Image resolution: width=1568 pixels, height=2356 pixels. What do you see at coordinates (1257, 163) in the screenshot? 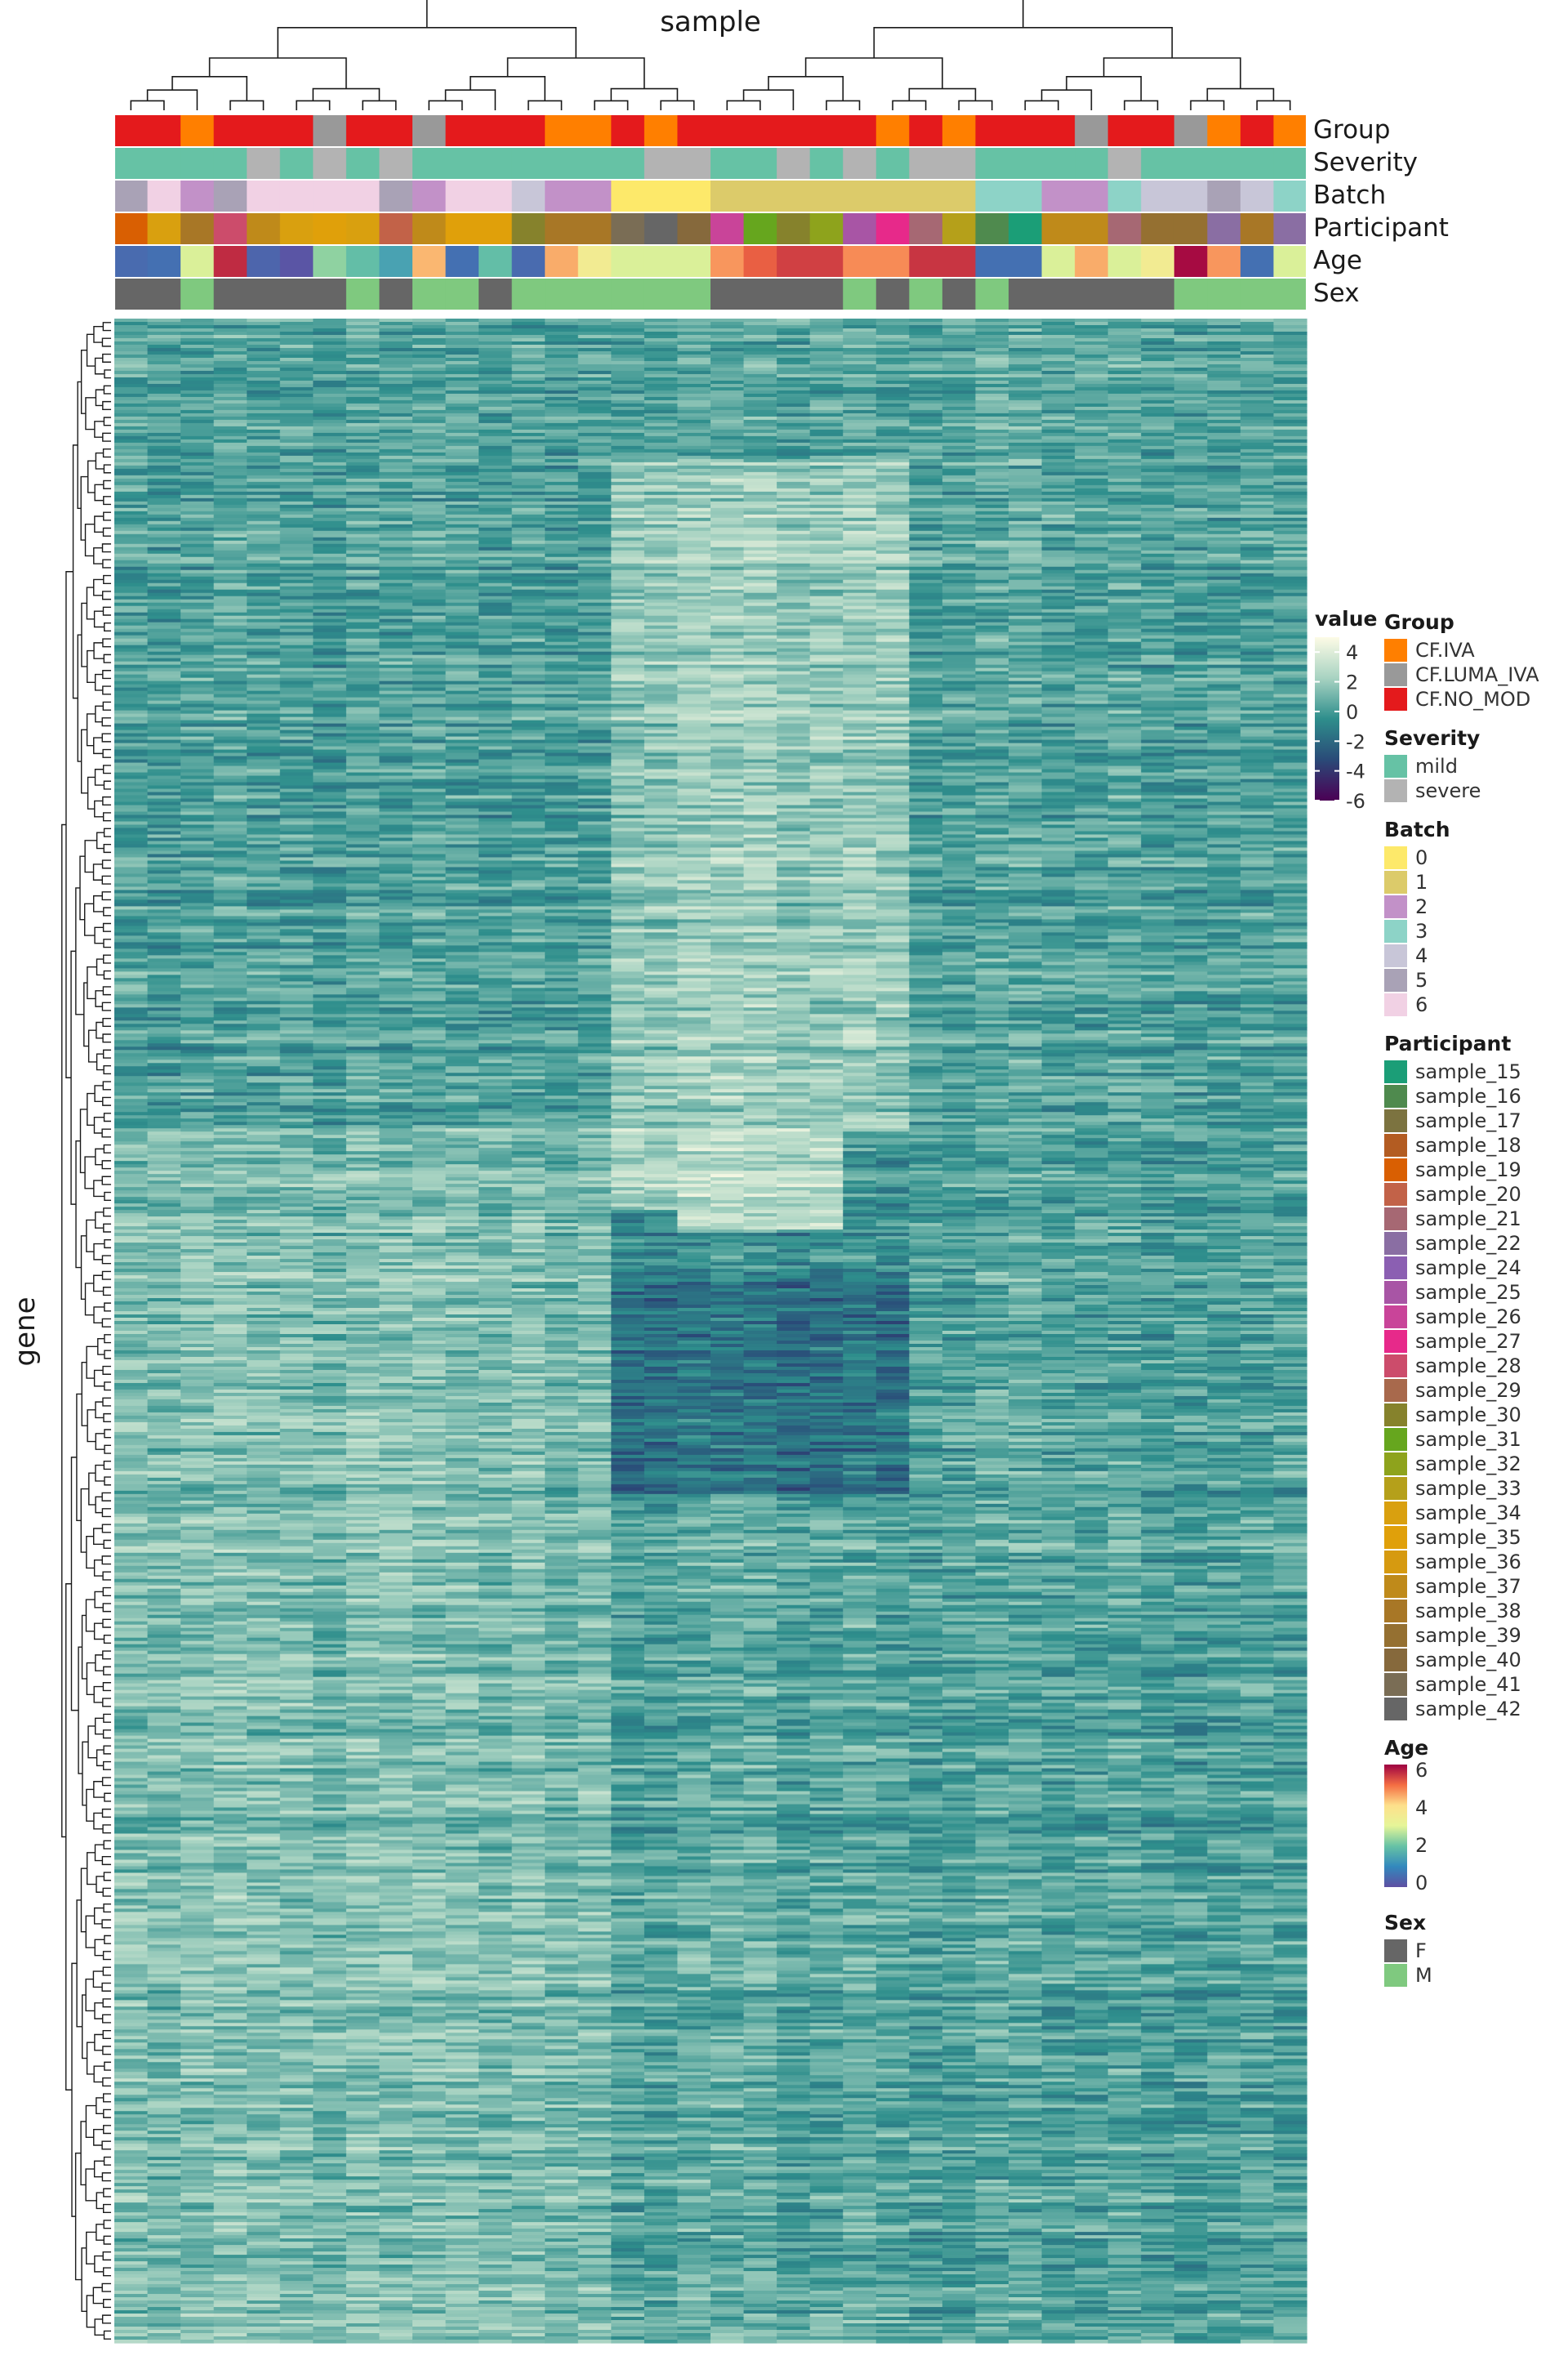
I see `annotation-cell-severity` at bounding box center [1257, 163].